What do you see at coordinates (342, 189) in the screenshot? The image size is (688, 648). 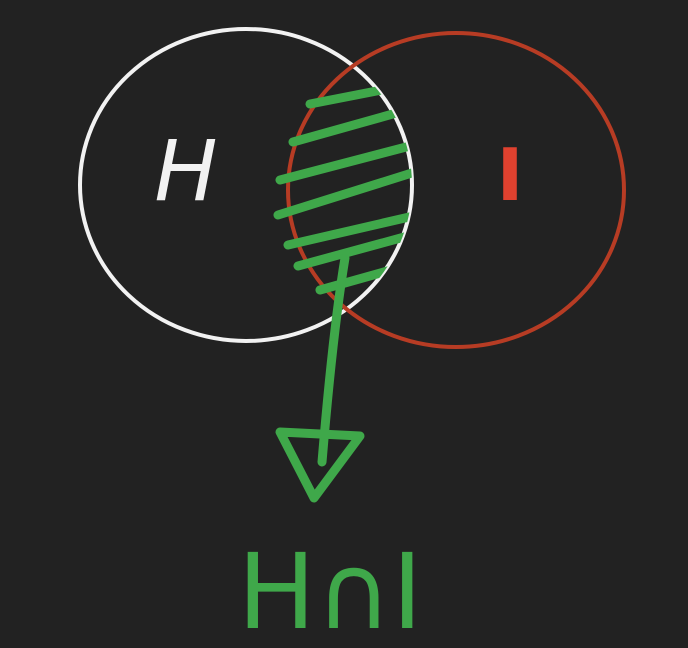 I see `intersection-hatching` at bounding box center [342, 189].